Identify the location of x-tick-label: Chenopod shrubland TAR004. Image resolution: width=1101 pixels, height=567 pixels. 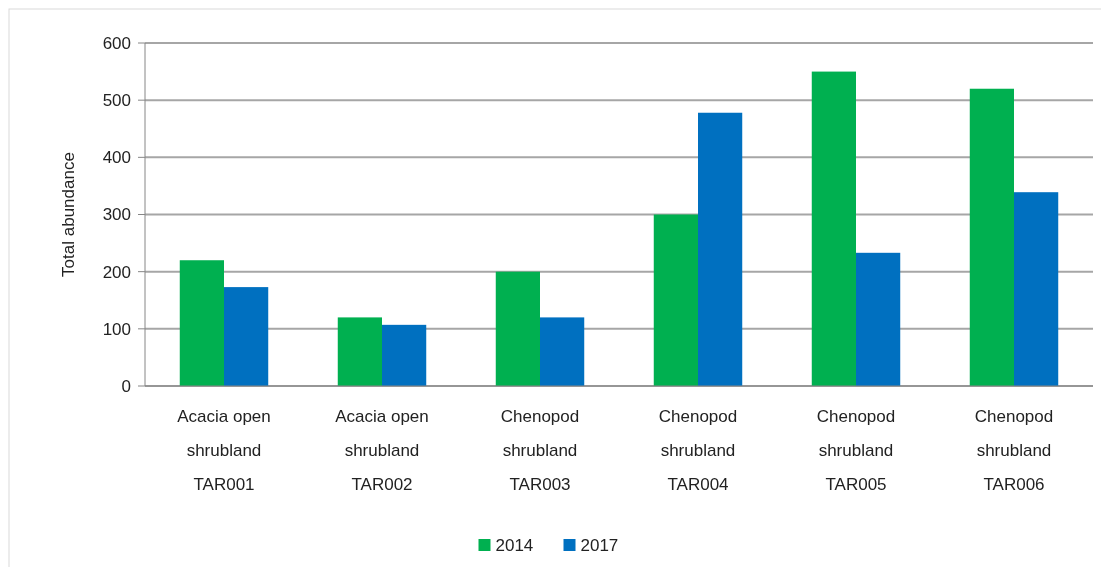
(698, 450).